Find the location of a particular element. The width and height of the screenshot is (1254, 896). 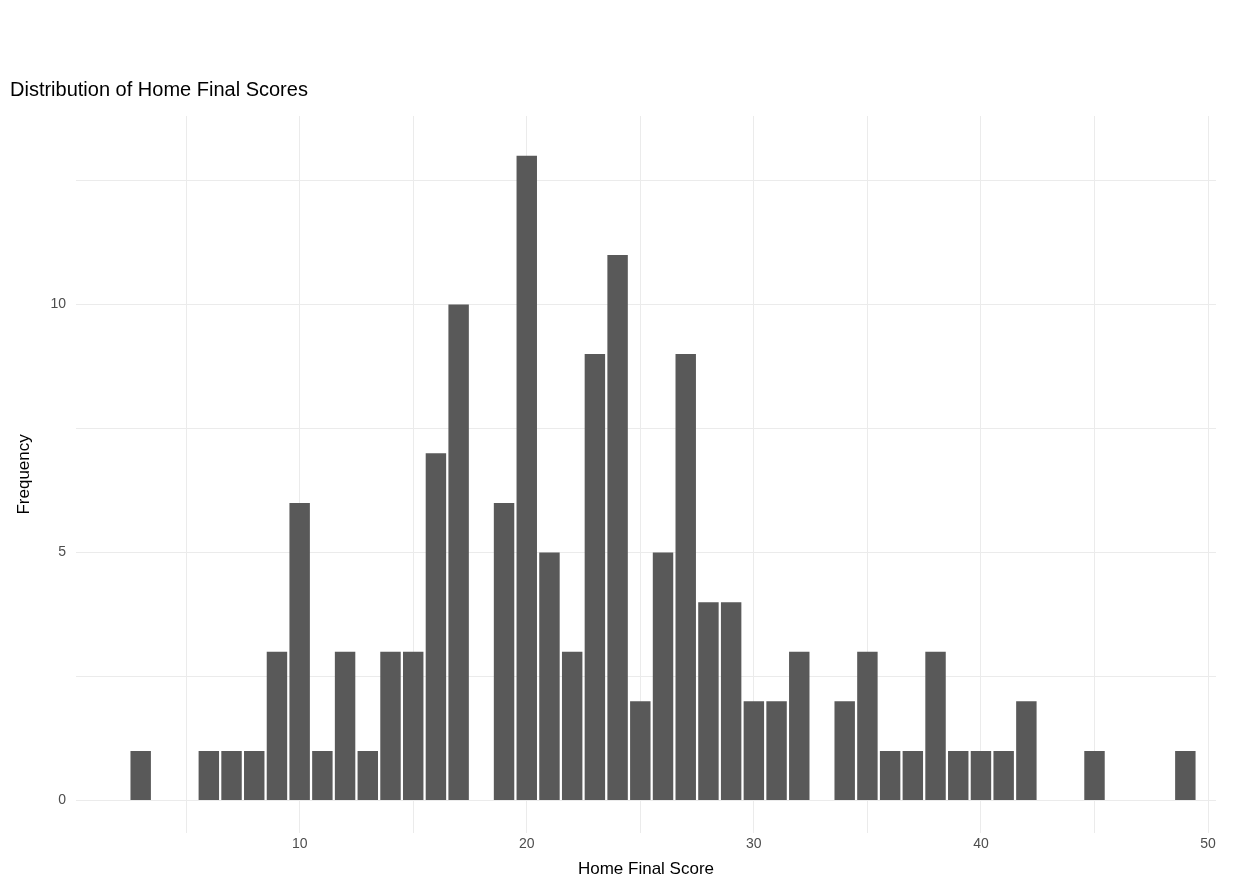

y-tick-label: 10 is located at coordinates (58, 303).